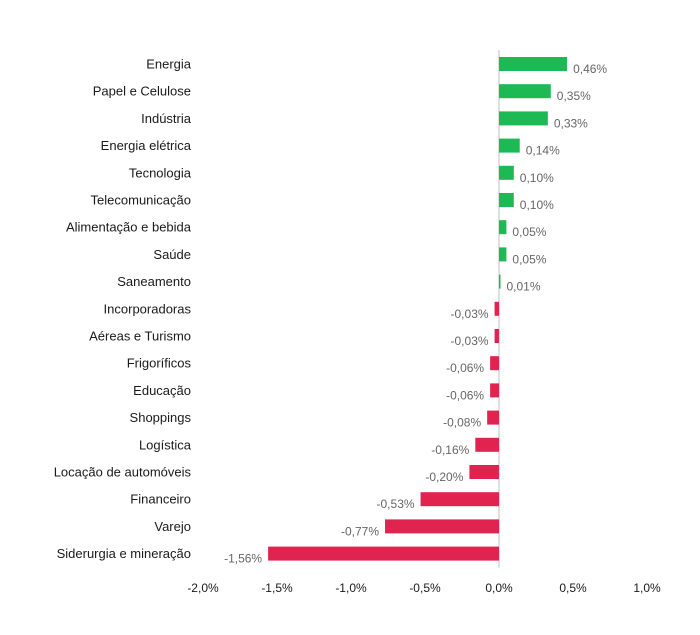  What do you see at coordinates (161, 417) in the screenshot?
I see `category-label: Shoppings` at bounding box center [161, 417].